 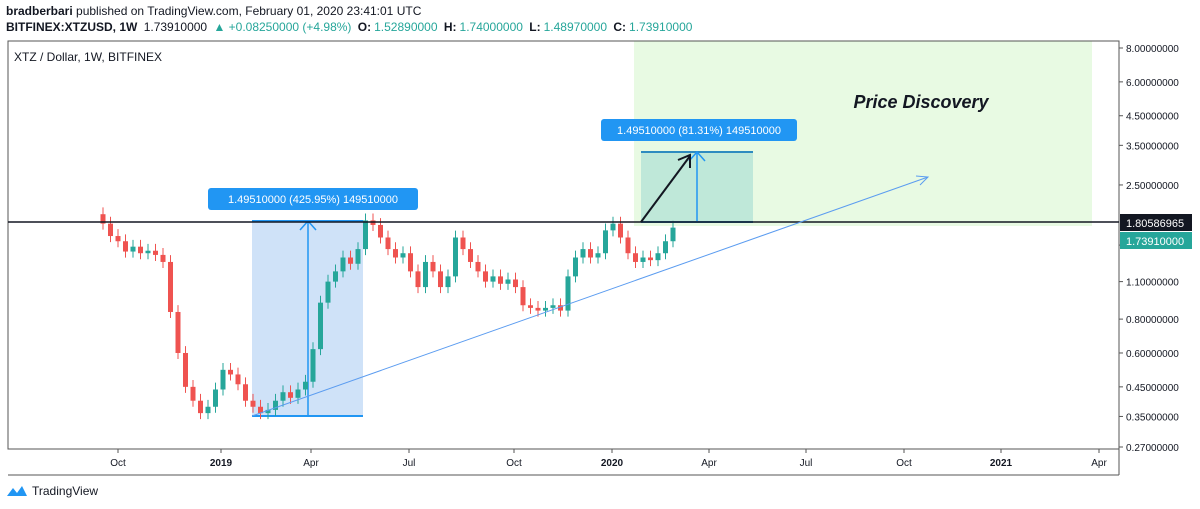 What do you see at coordinates (65, 491) in the screenshot?
I see `brand-name: TradingView` at bounding box center [65, 491].